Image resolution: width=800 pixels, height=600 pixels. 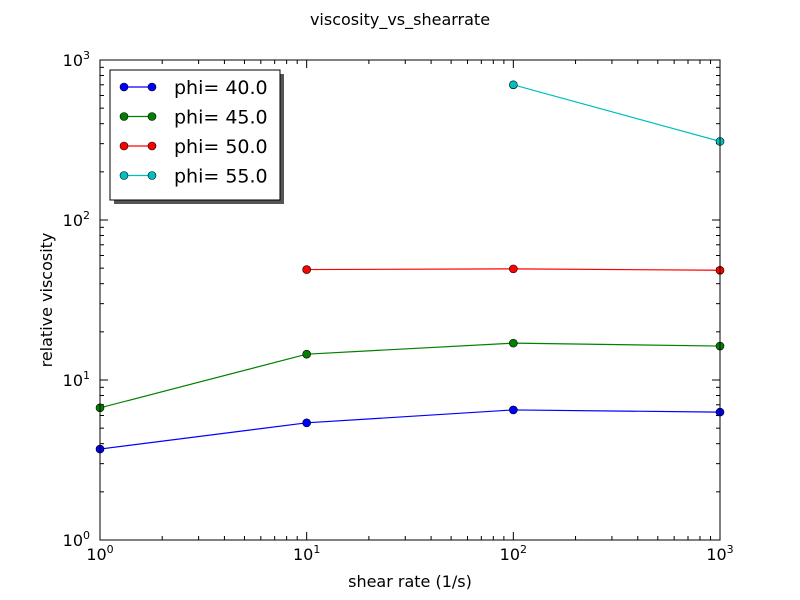 What do you see at coordinates (221, 147) in the screenshot?
I see `legend-label: phi= 50.0` at bounding box center [221, 147].